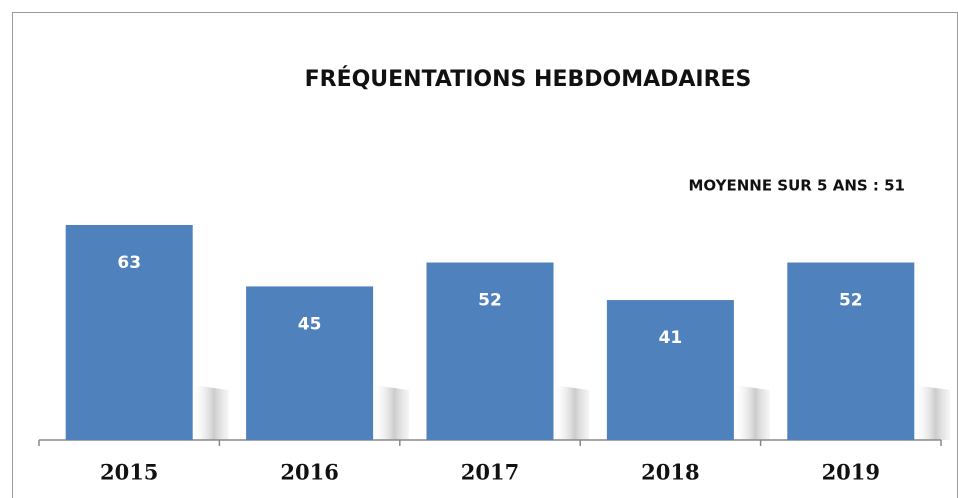 The height and width of the screenshot is (498, 958). Describe the element at coordinates (670, 472) in the screenshot. I see `x-tick-label: 2018` at that location.